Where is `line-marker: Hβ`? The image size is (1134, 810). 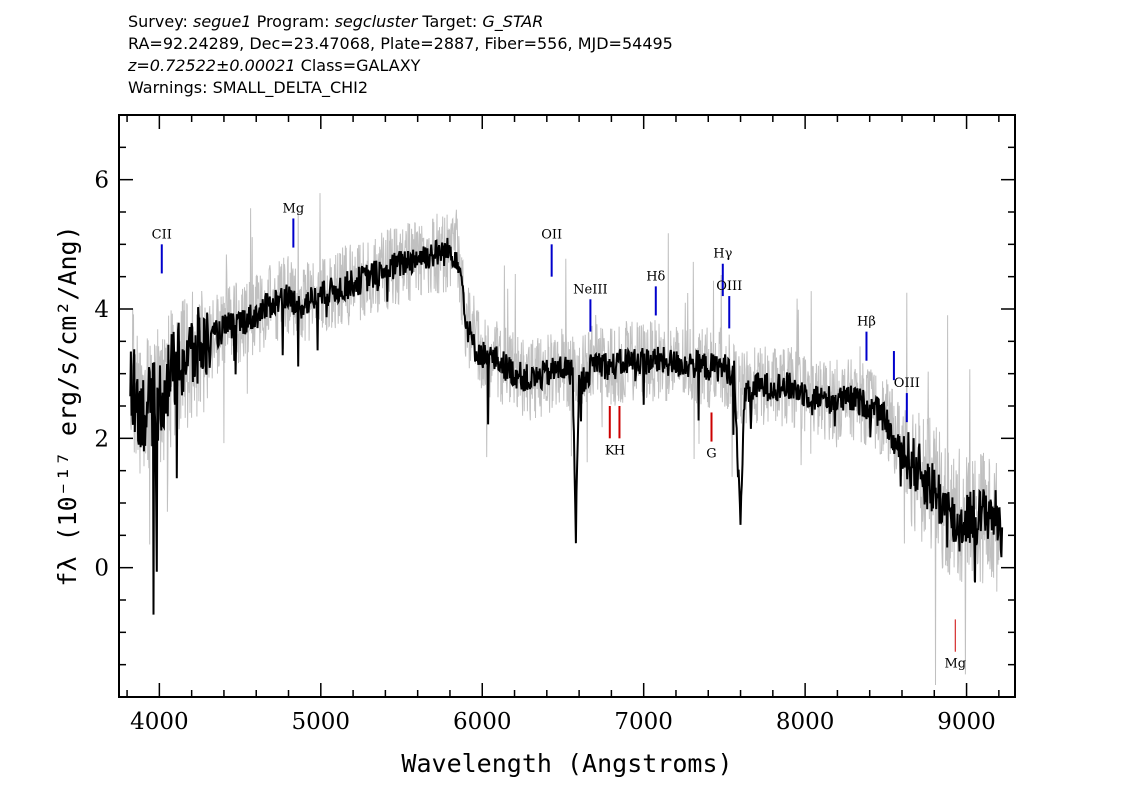 line-marker: Hβ is located at coordinates (866, 338).